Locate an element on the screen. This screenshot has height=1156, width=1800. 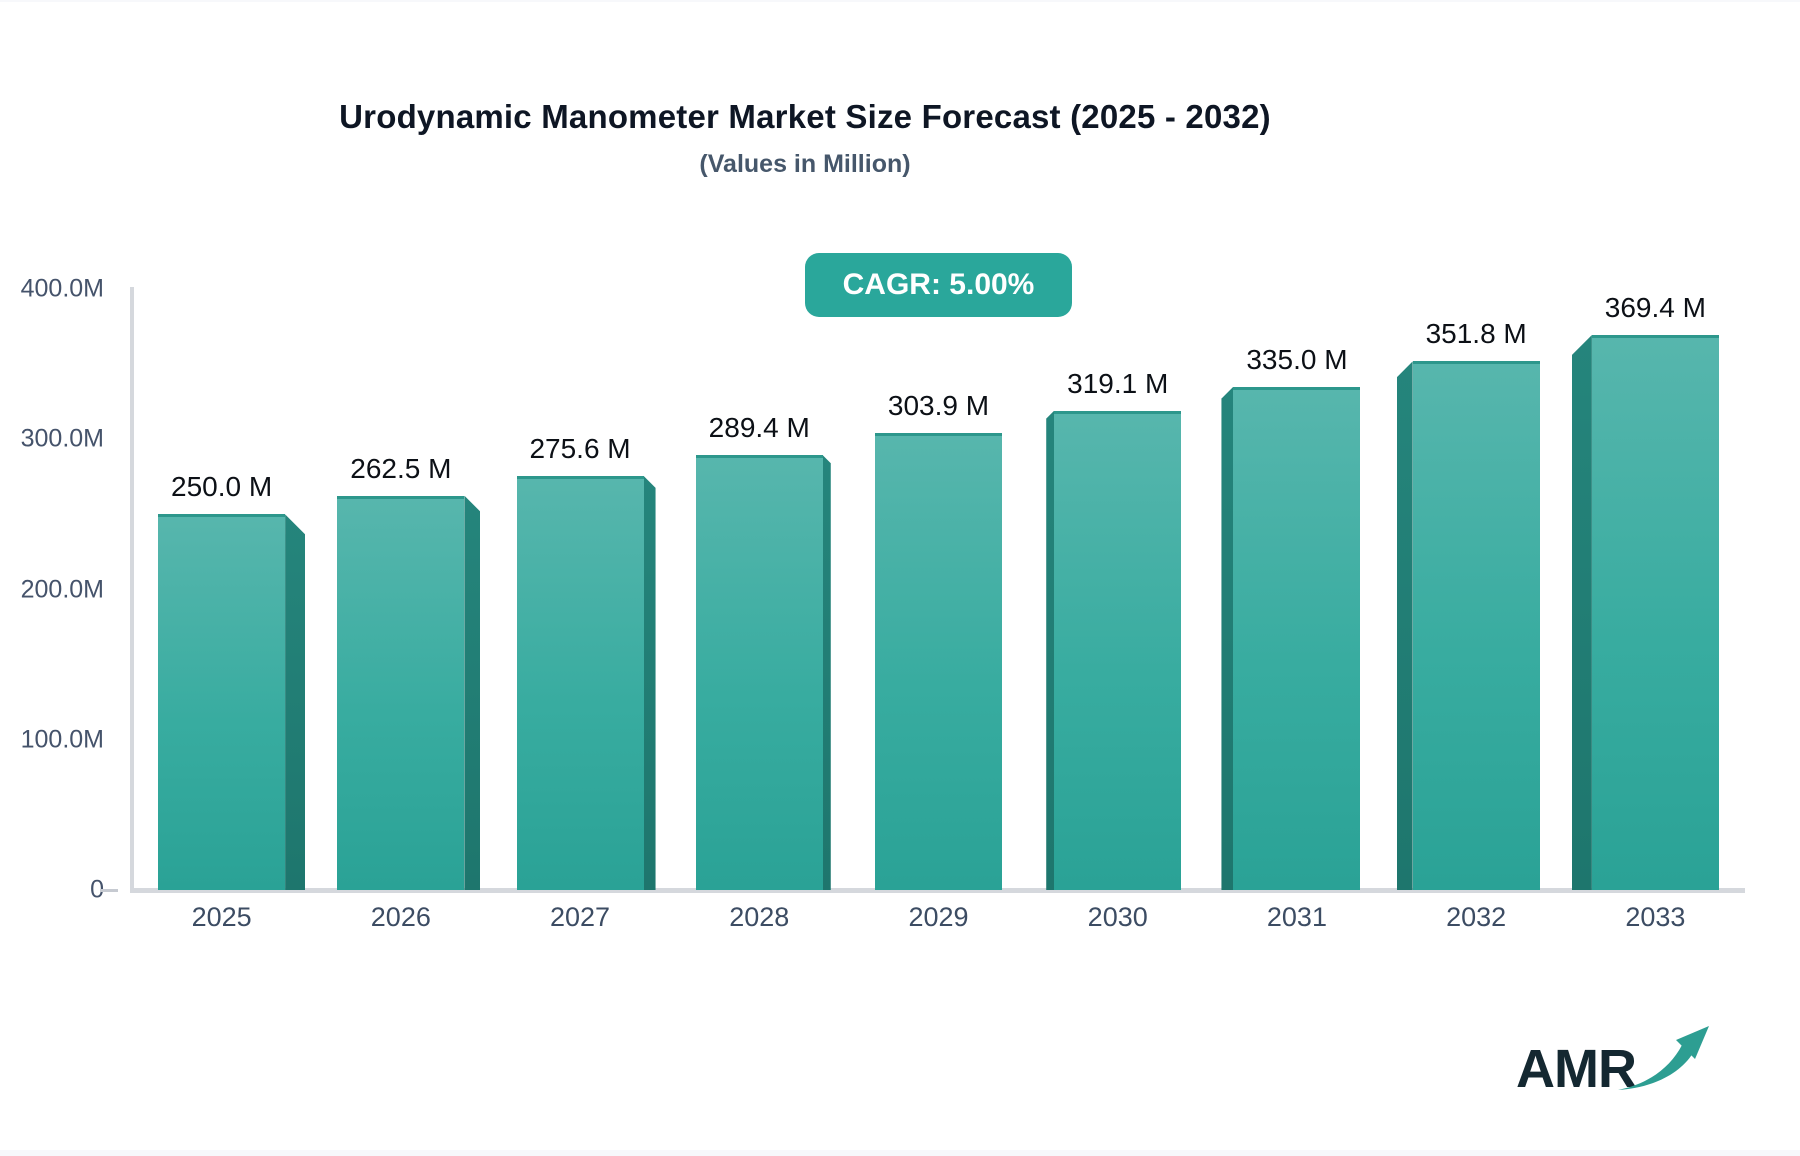
bar-group-2033: 369.4 M 2033 is located at coordinates (1655, 610).